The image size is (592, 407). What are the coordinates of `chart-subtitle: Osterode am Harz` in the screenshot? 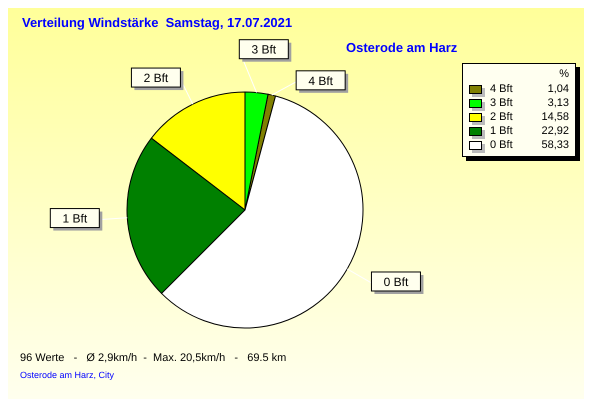 It's located at (402, 47).